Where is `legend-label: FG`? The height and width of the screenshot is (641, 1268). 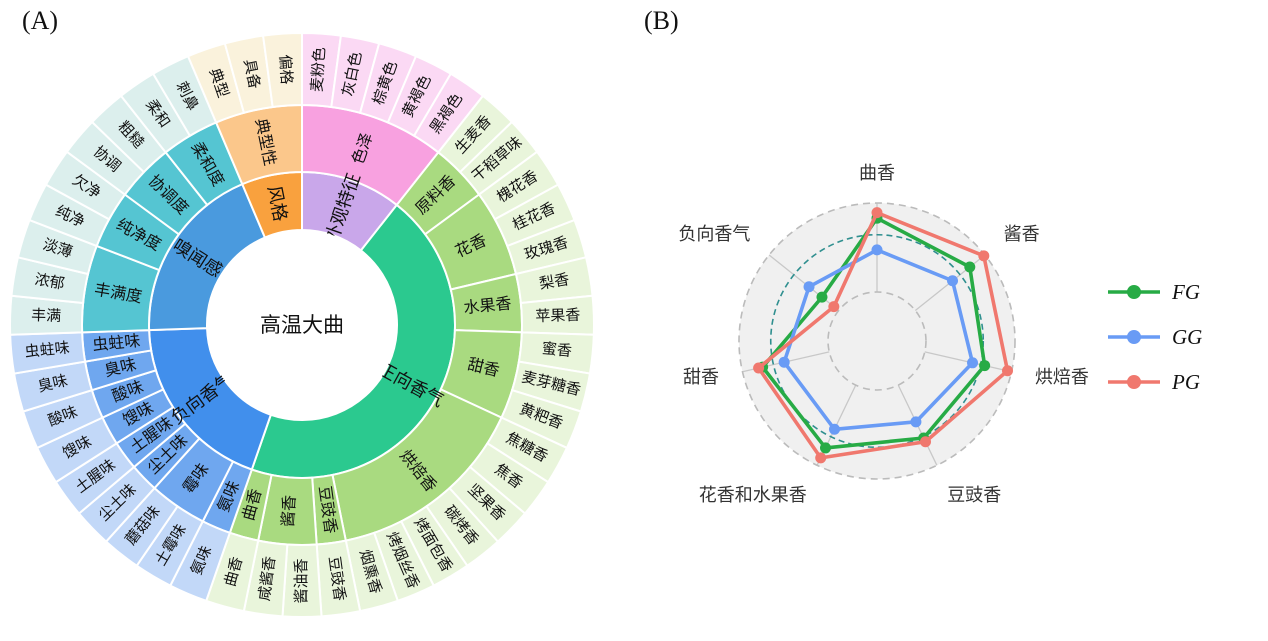 legend-label: FG is located at coordinates (1185, 292).